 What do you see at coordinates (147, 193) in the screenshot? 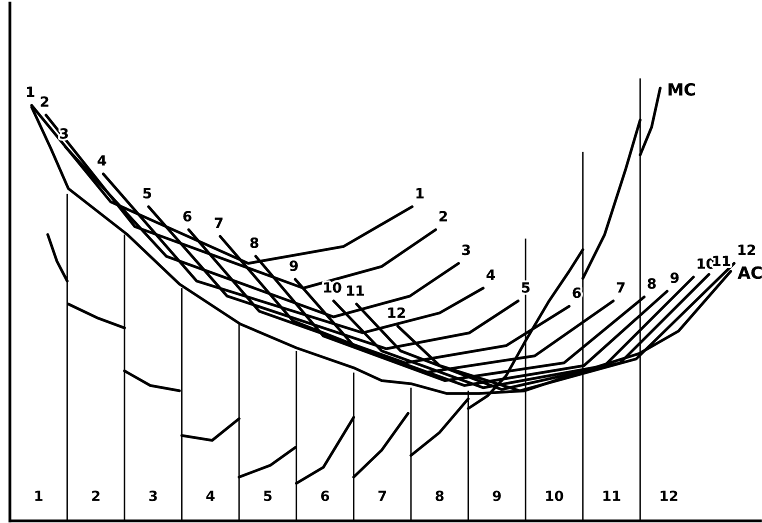
I see `series-label: 5` at bounding box center [147, 193].